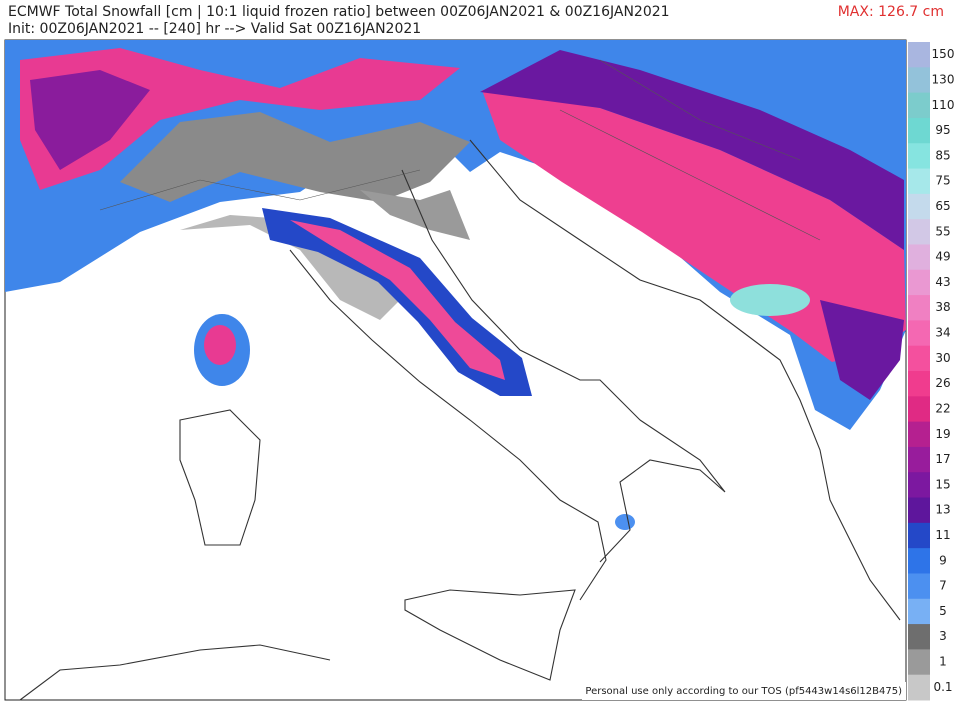  What do you see at coordinates (943, 586) in the screenshot?
I see `colorbar-label: 7` at bounding box center [943, 586].